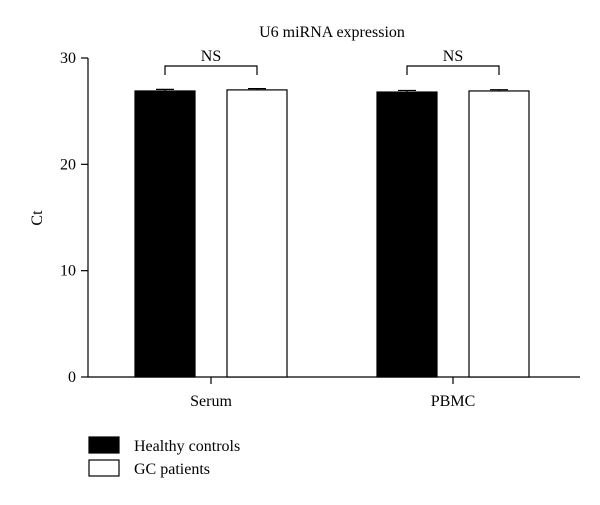 The width and height of the screenshot is (600, 505). I want to click on legend-label: Healthy controls, so click(187, 446).